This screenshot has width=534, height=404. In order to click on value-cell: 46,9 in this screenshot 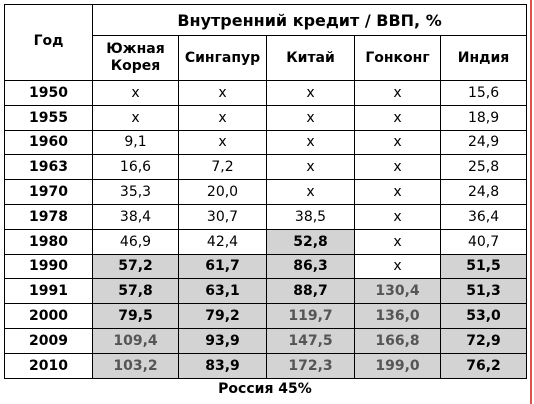, I will do `click(135, 241)`.